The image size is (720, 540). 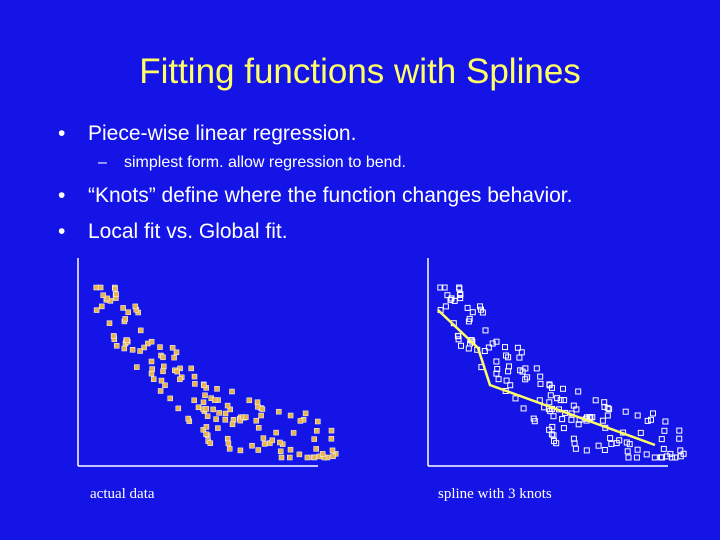 I want to click on spline-plot, so click(x=557, y=362).